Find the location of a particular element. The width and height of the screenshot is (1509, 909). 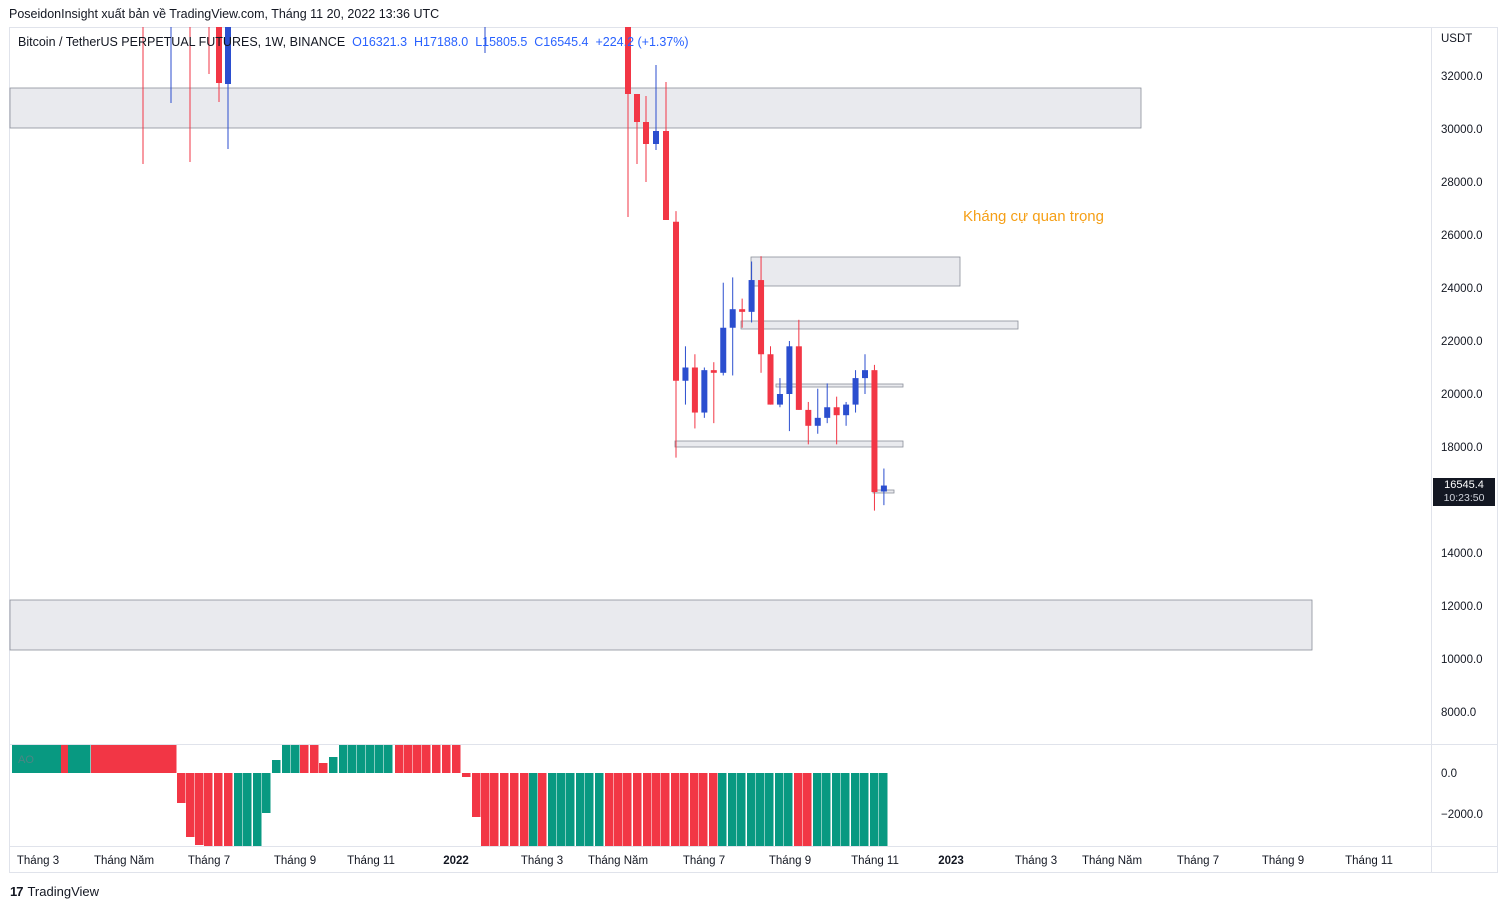

annotation-resistance: Kháng cự quan trọng is located at coordinates (1033, 216).